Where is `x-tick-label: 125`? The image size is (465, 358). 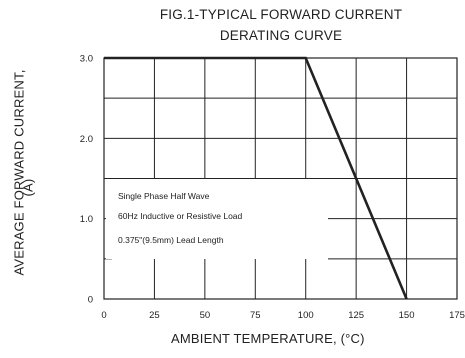
x-tick-label: 125 is located at coordinates (356, 315).